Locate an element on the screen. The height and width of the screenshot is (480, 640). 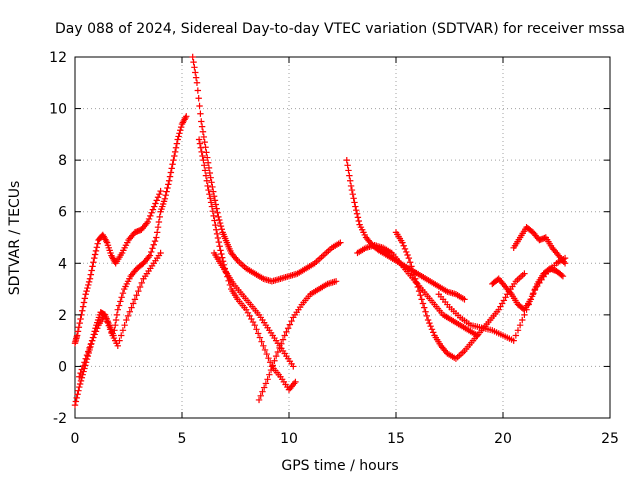
series-sat-d is located at coordinates (266, 169).